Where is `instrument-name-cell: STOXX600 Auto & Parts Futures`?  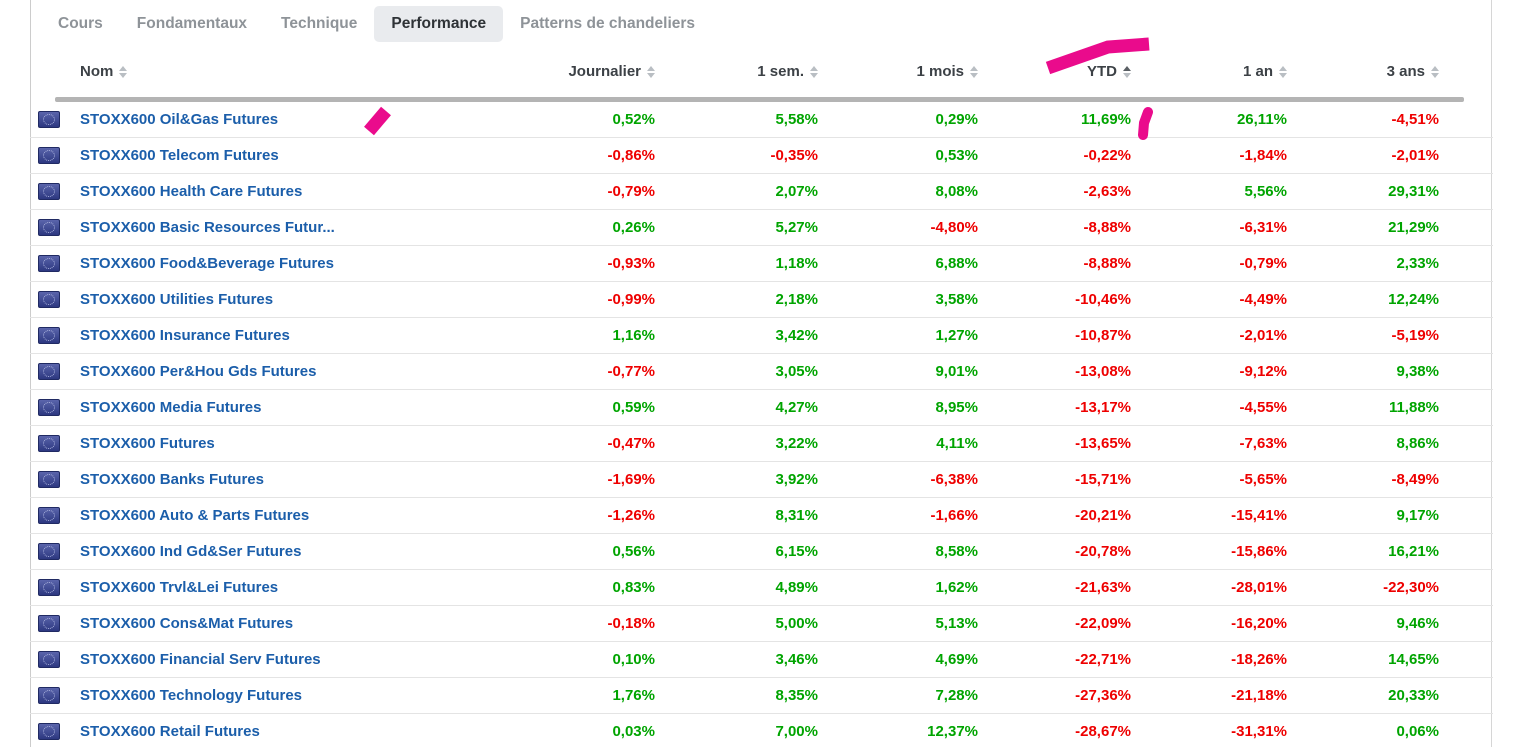 instrument-name-cell: STOXX600 Auto & Parts Futures is located at coordinates (262, 515).